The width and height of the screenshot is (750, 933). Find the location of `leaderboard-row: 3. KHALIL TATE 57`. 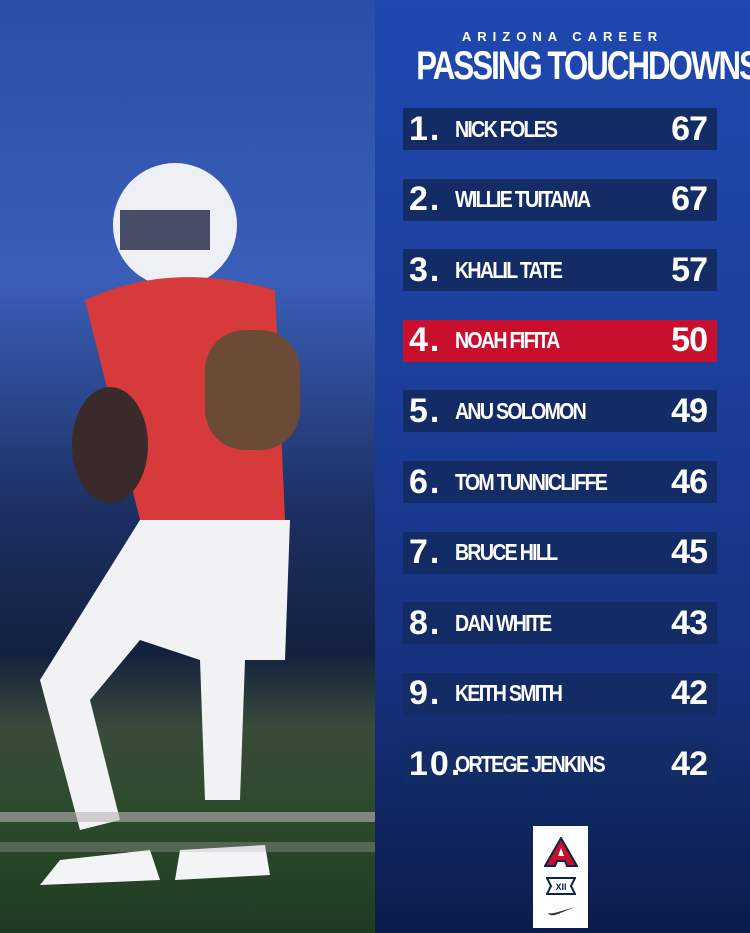

leaderboard-row: 3. KHALIL TATE 57 is located at coordinates (560, 270).